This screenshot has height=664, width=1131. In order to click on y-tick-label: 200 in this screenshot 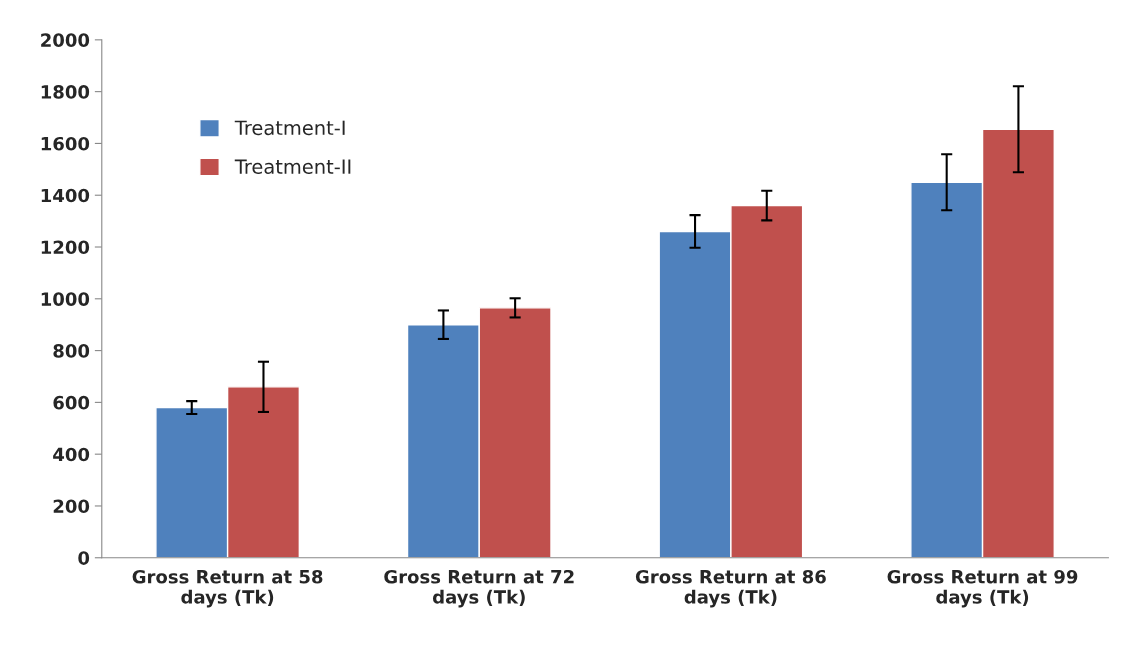, I will do `click(71, 506)`.